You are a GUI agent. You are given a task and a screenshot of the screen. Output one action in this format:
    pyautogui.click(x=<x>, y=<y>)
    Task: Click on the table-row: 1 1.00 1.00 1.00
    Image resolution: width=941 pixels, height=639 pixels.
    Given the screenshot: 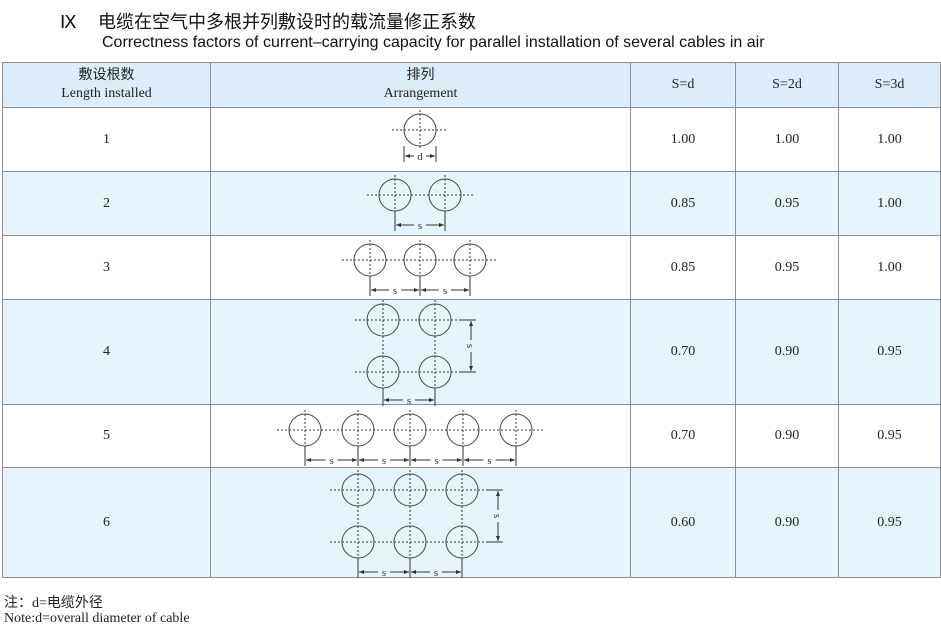 What is the action you would take?
    pyautogui.click(x=471, y=139)
    